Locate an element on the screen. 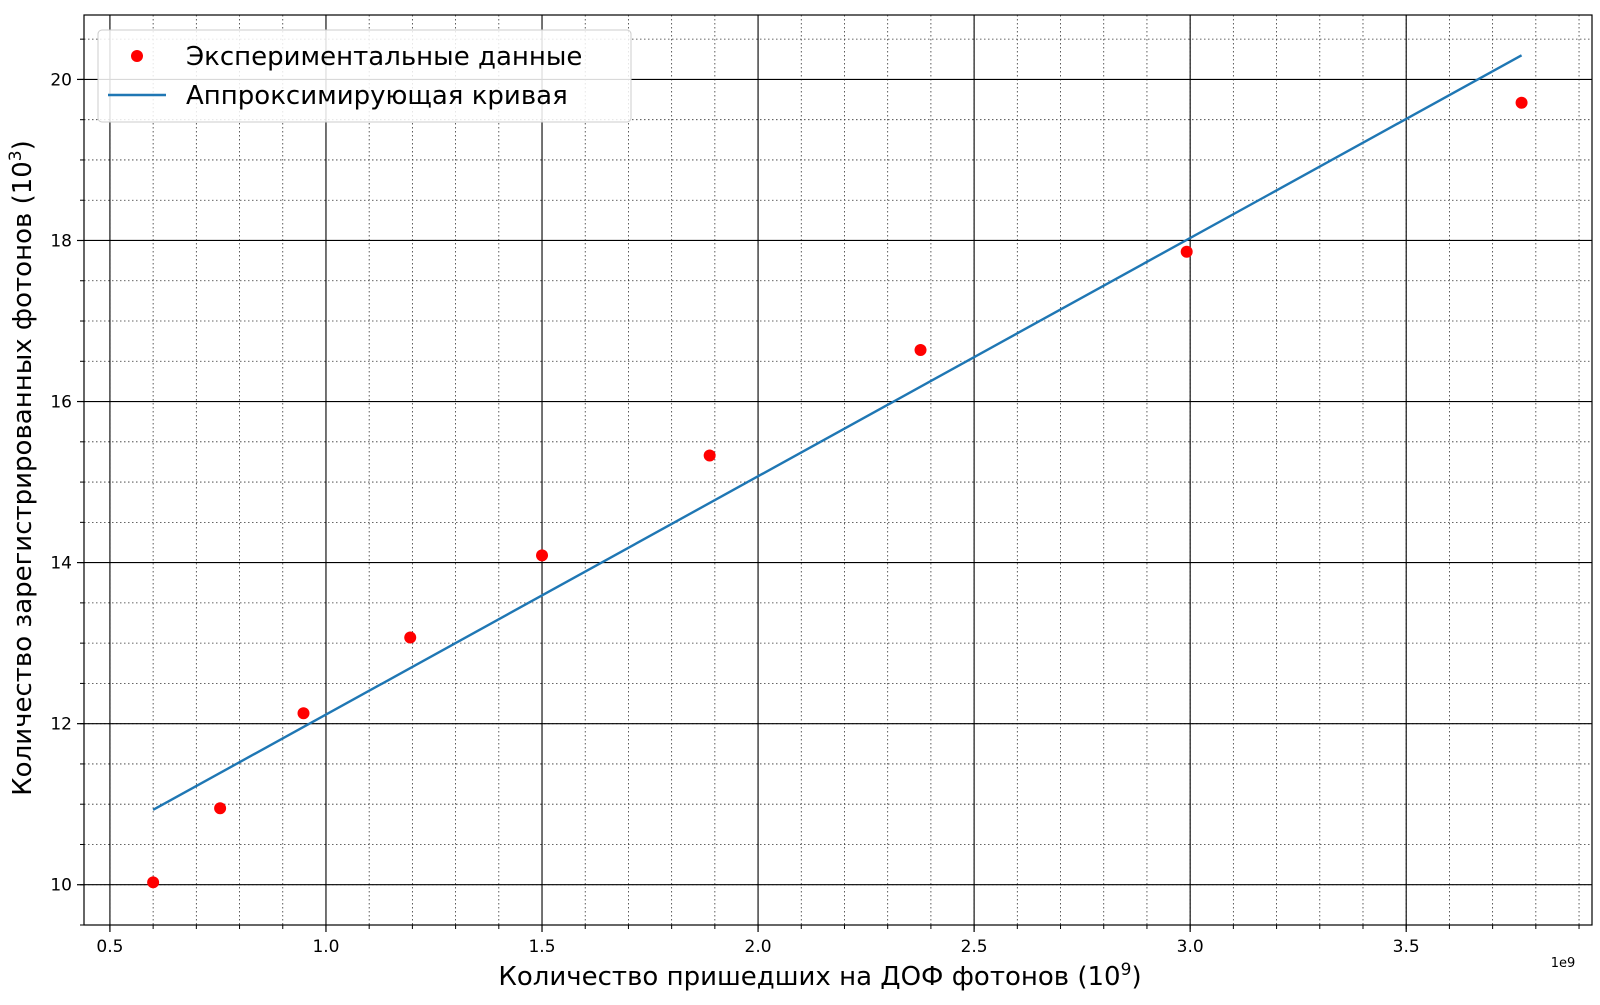 The image size is (1600, 1005). y-tick-label: 14 is located at coordinates (61, 564).